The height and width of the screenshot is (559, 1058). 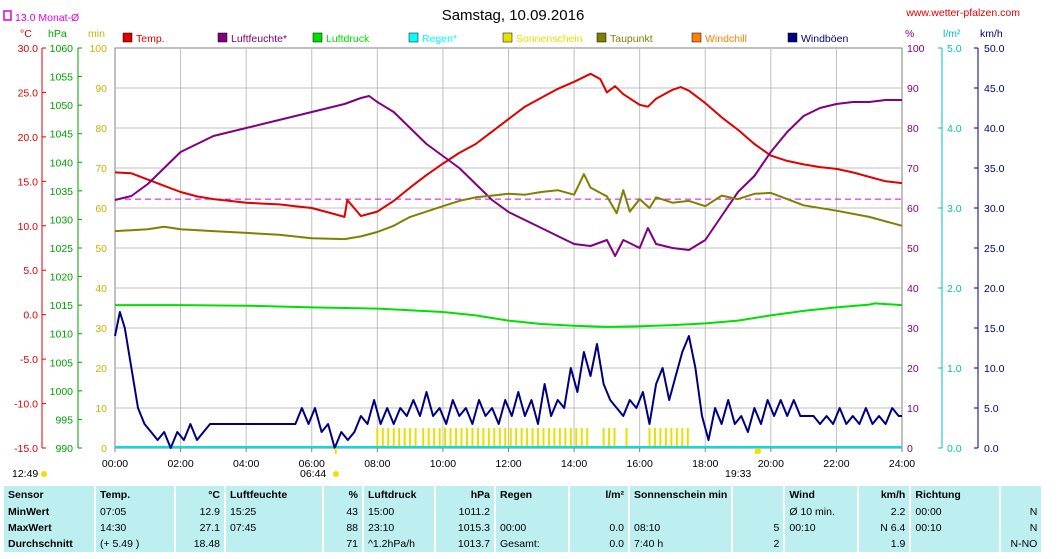 What do you see at coordinates (994, 329) in the screenshot?
I see `wind-tick-label: 15.0` at bounding box center [994, 329].